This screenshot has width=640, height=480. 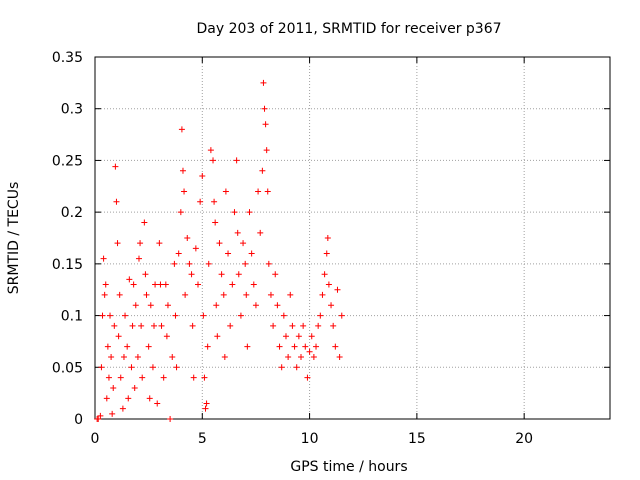 I want to click on x-tick-label: 0, so click(x=95, y=439).